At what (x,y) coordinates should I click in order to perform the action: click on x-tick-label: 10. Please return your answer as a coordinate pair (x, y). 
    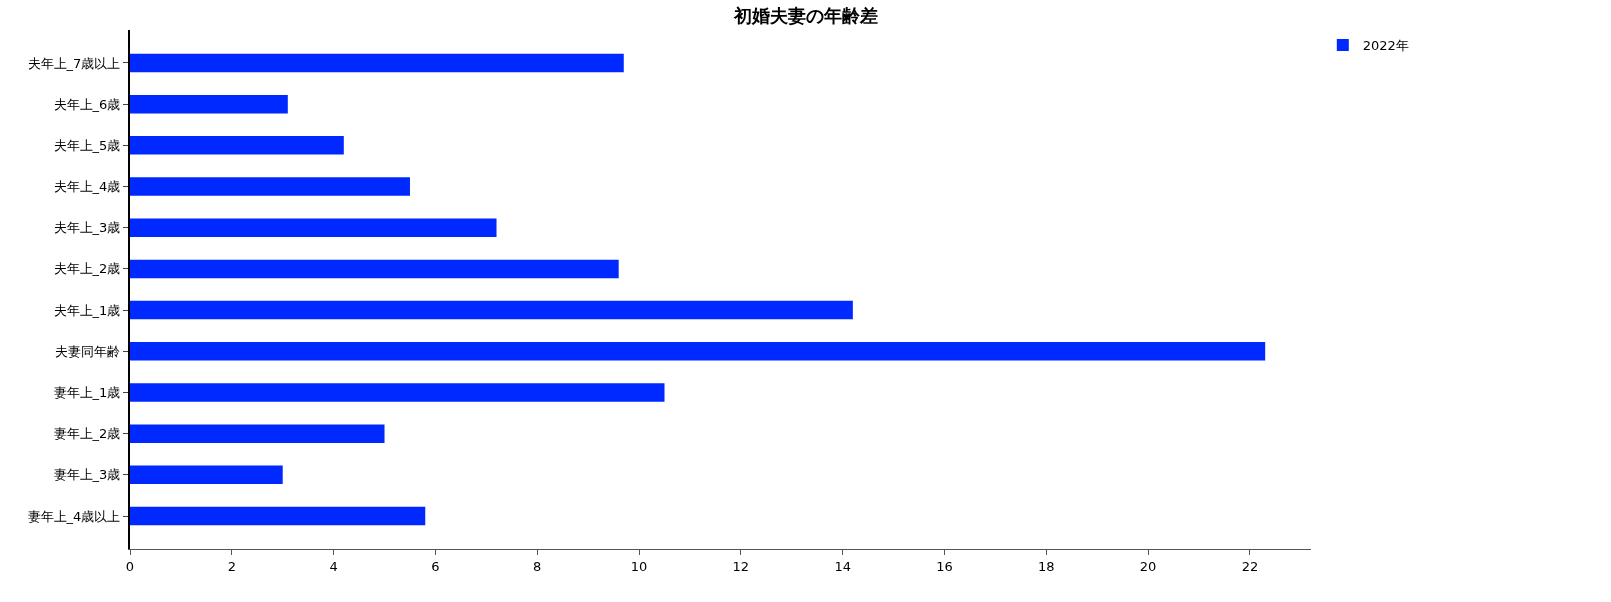
    Looking at the image, I should click on (639, 566).